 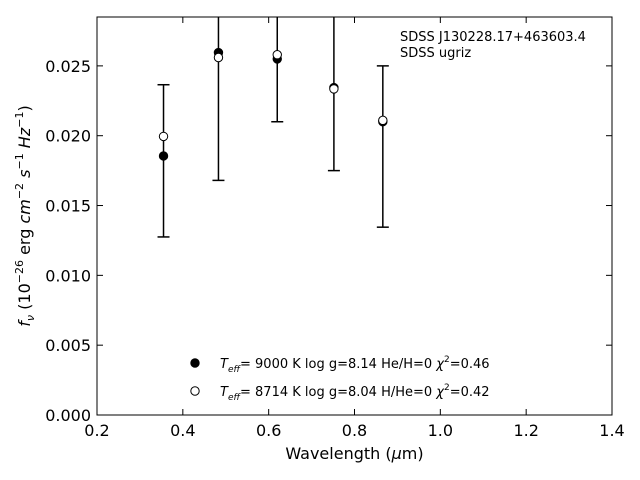 What do you see at coordinates (525, 430) in the screenshot?
I see `x-tick-label: 1.2` at bounding box center [525, 430].